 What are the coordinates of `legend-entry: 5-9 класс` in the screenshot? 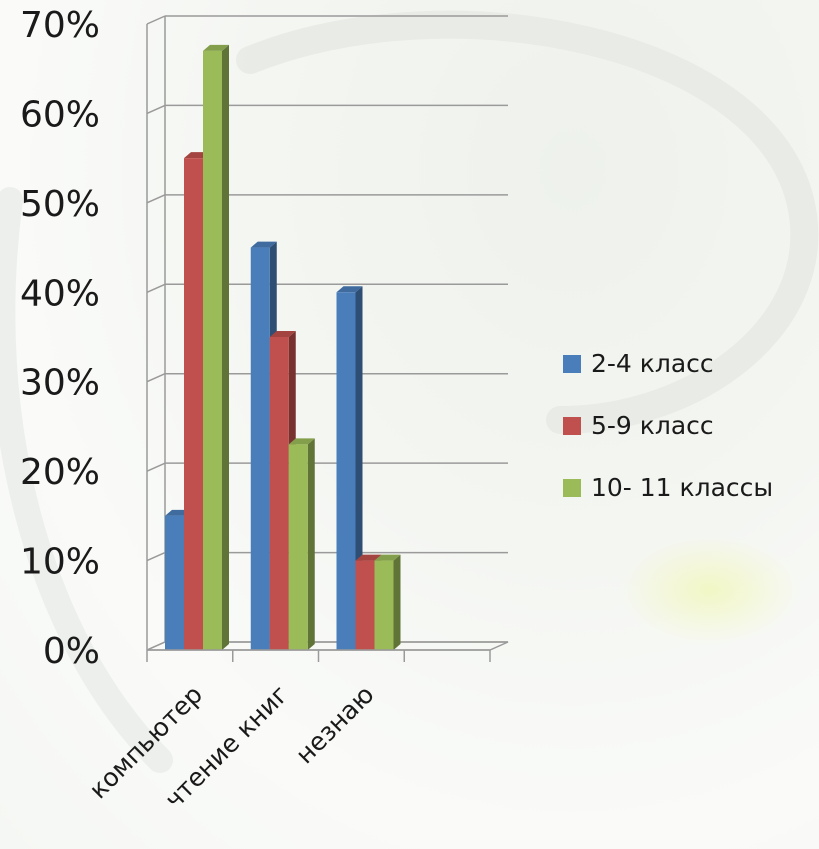 It's located at (638, 425).